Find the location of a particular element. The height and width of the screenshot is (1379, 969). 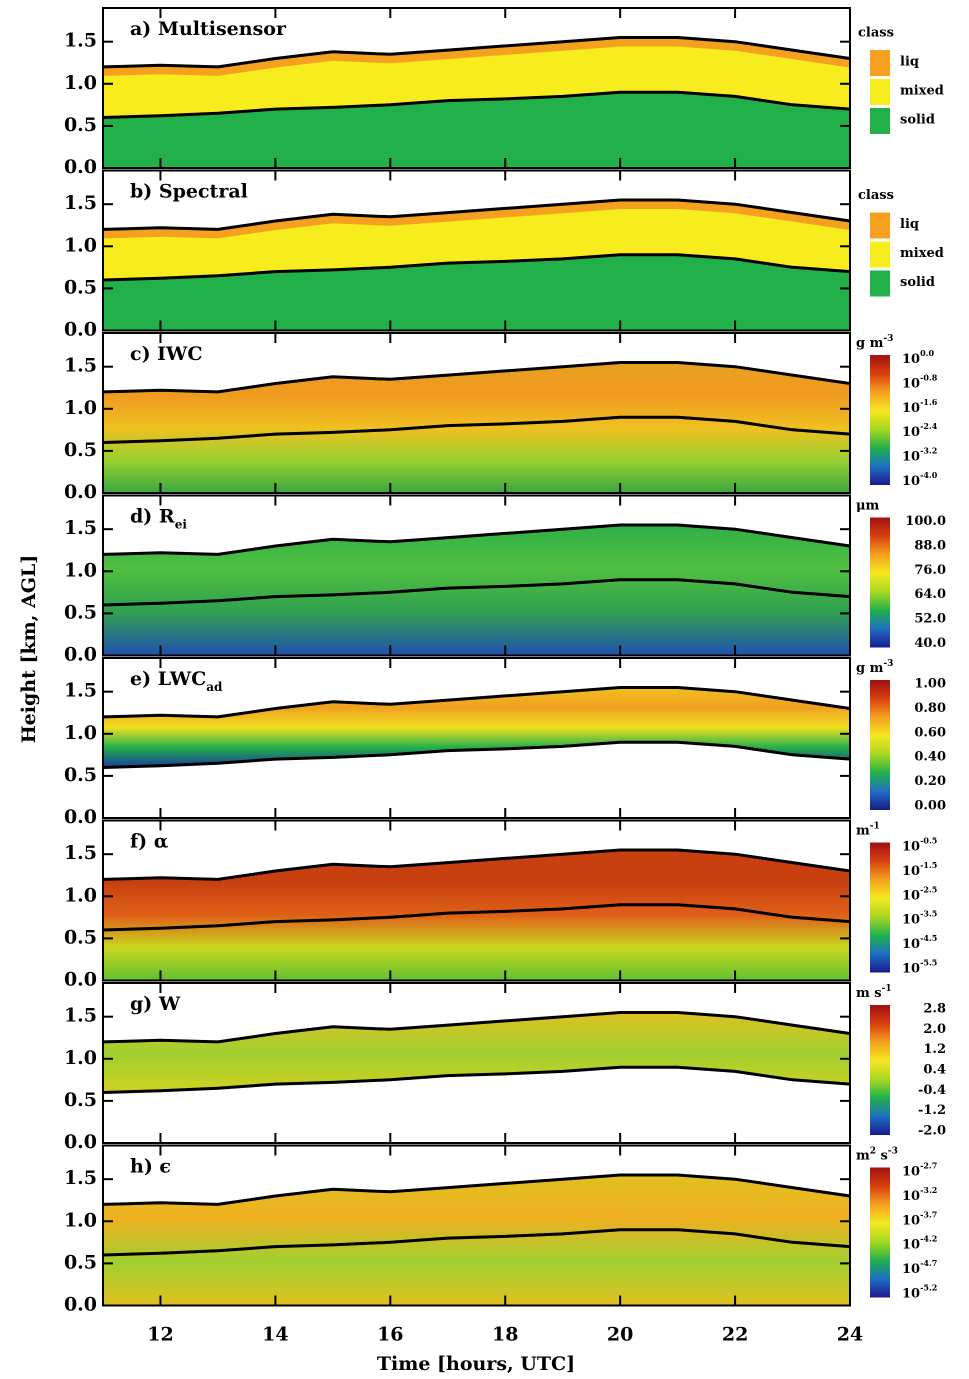

colorbar-label: -1.2 is located at coordinates (932, 1110).